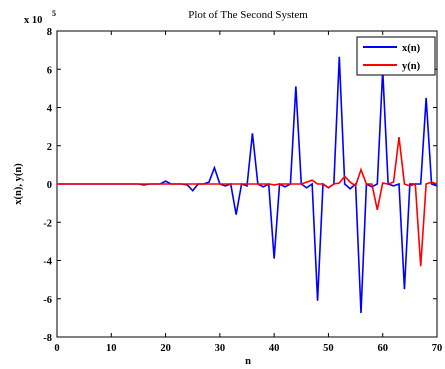 This screenshot has width=445, height=369. What do you see at coordinates (54, 13) in the screenshot?
I see `y-multiplier-exponent: 5` at bounding box center [54, 13].